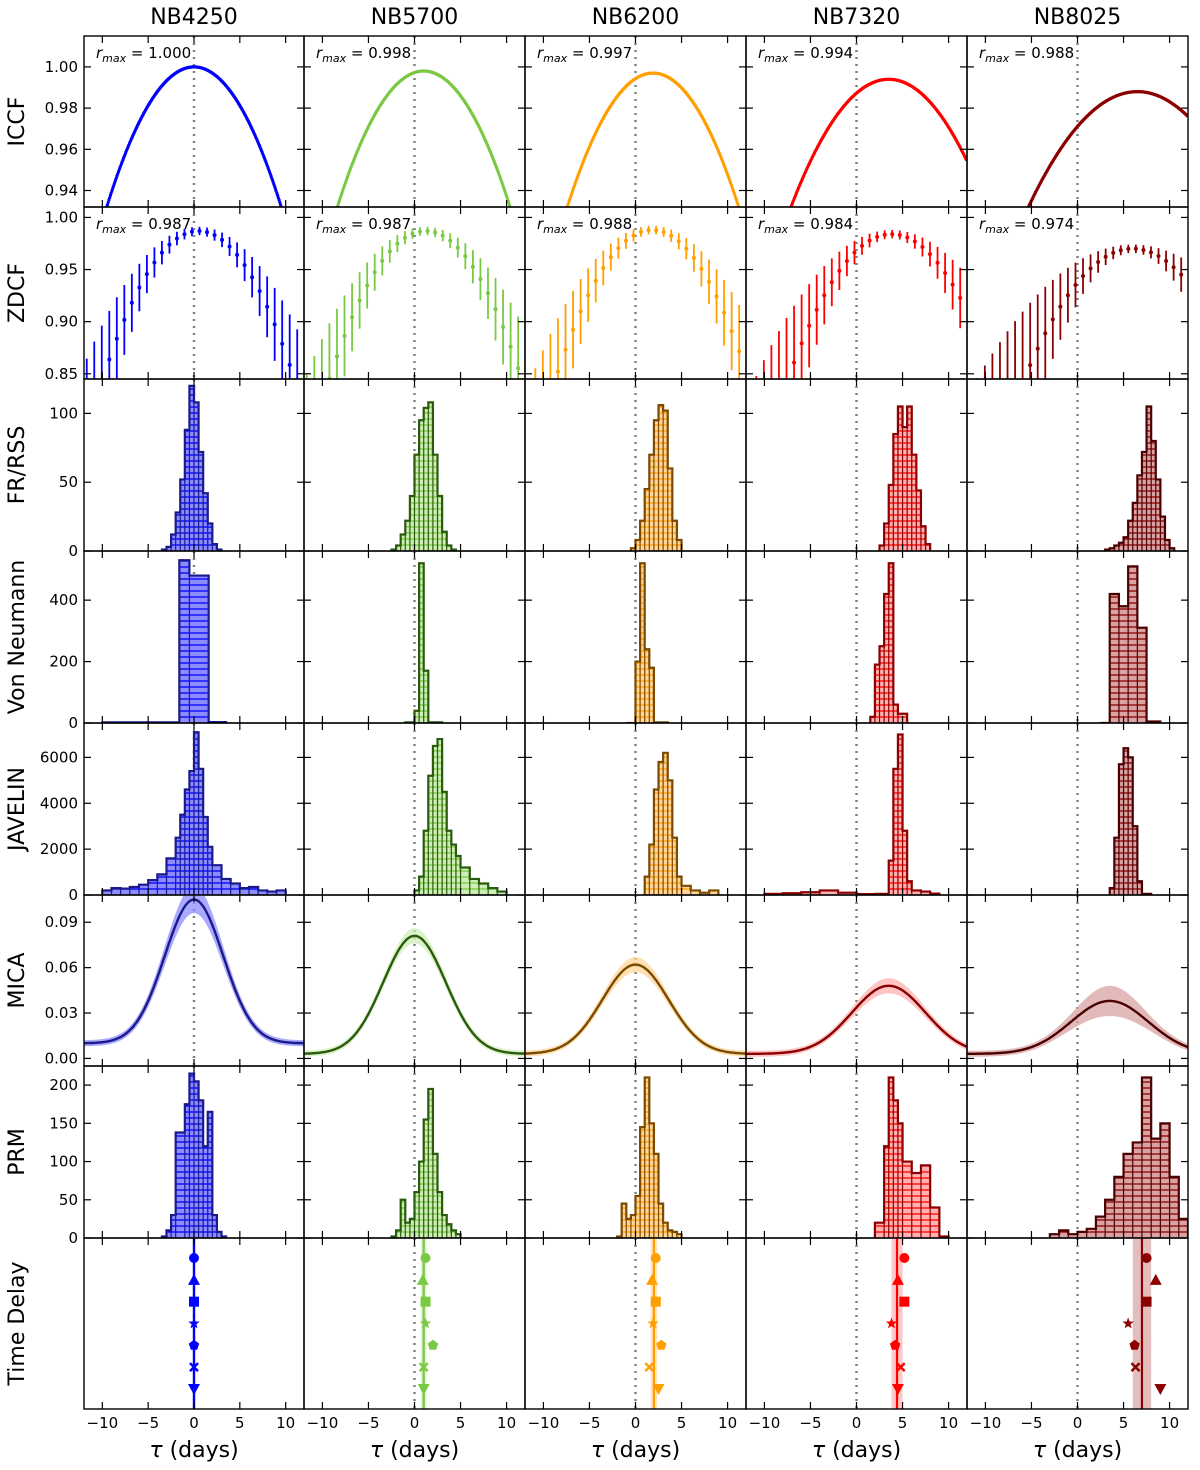  I want to click on y-tick-label: 400, so click(63, 600).